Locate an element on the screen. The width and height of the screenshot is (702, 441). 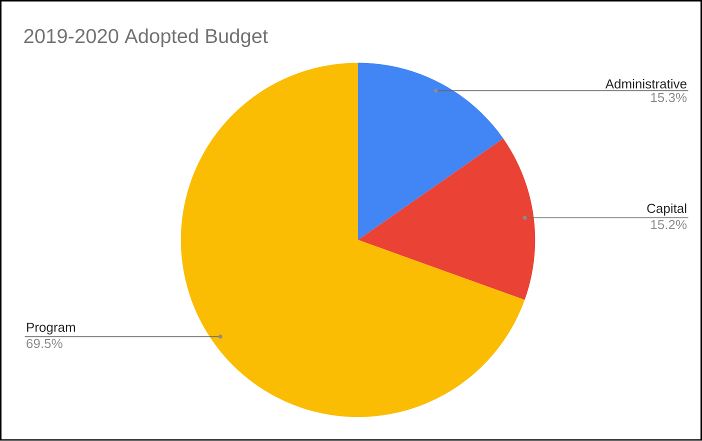
data-label: 69.5% is located at coordinates (44, 343).